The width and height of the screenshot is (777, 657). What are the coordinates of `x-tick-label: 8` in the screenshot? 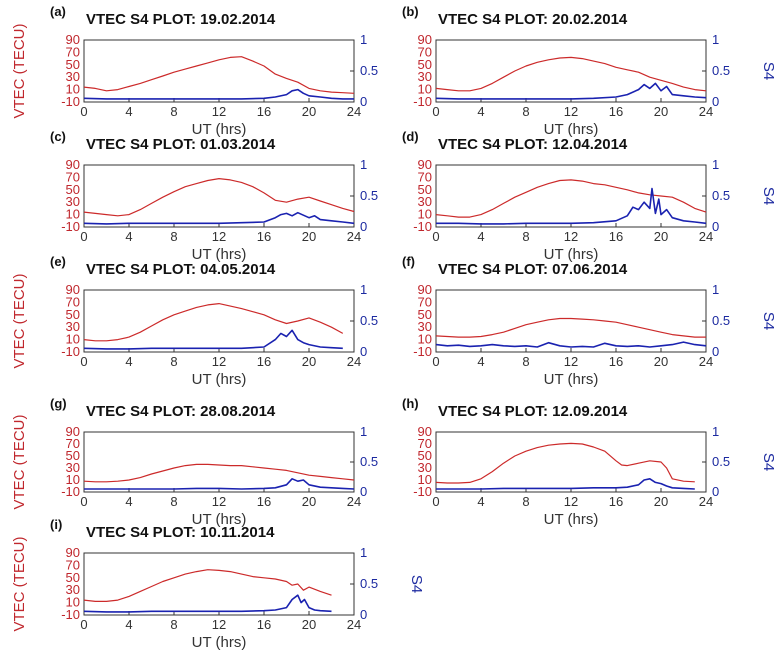 It's located at (525, 501).